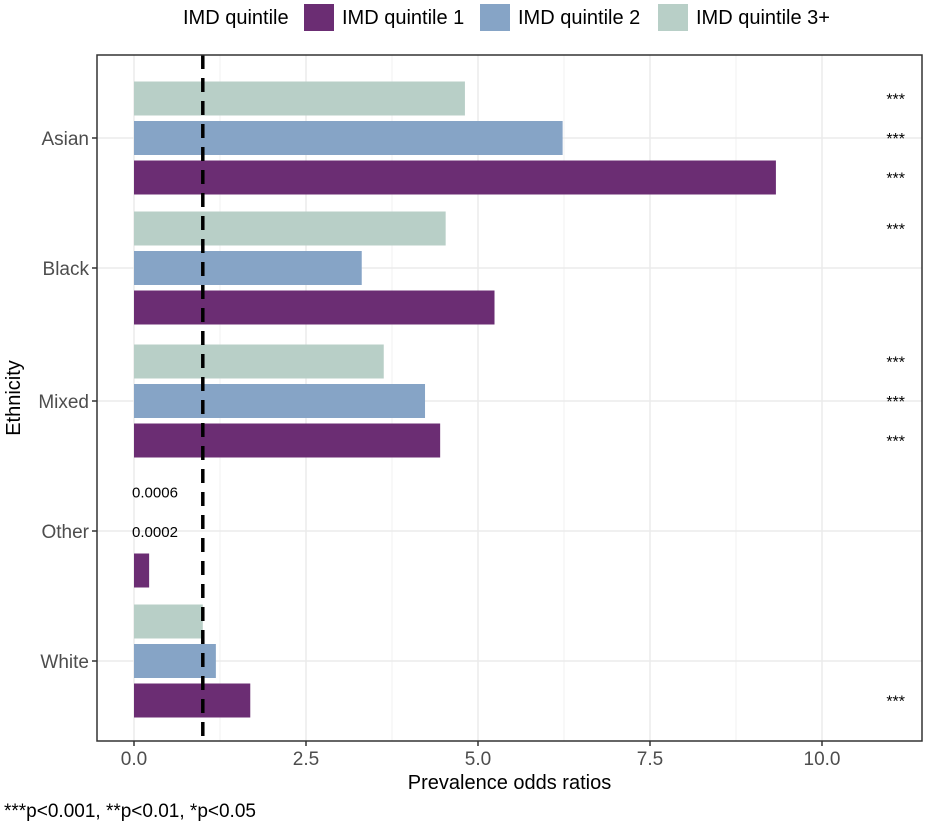  What do you see at coordinates (66, 269) in the screenshot?
I see `y-tick-label: Black` at bounding box center [66, 269].